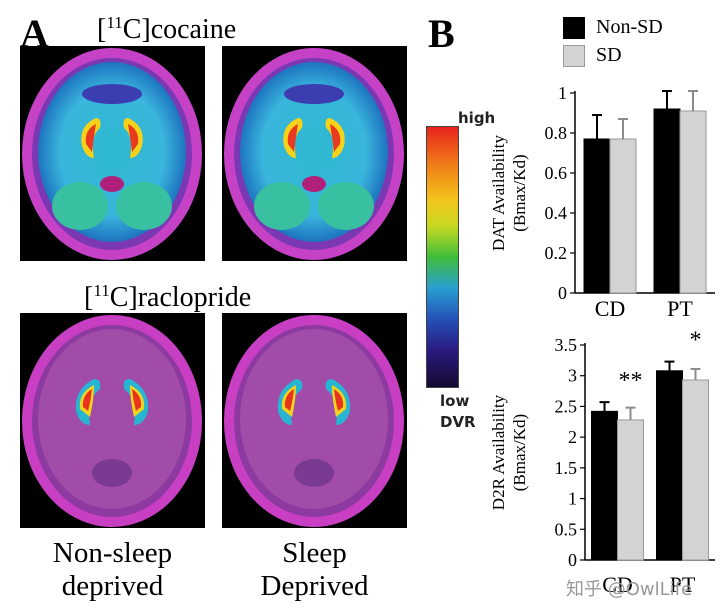 This screenshot has height=615, width=720. I want to click on significance-marker: **, so click(631, 381).